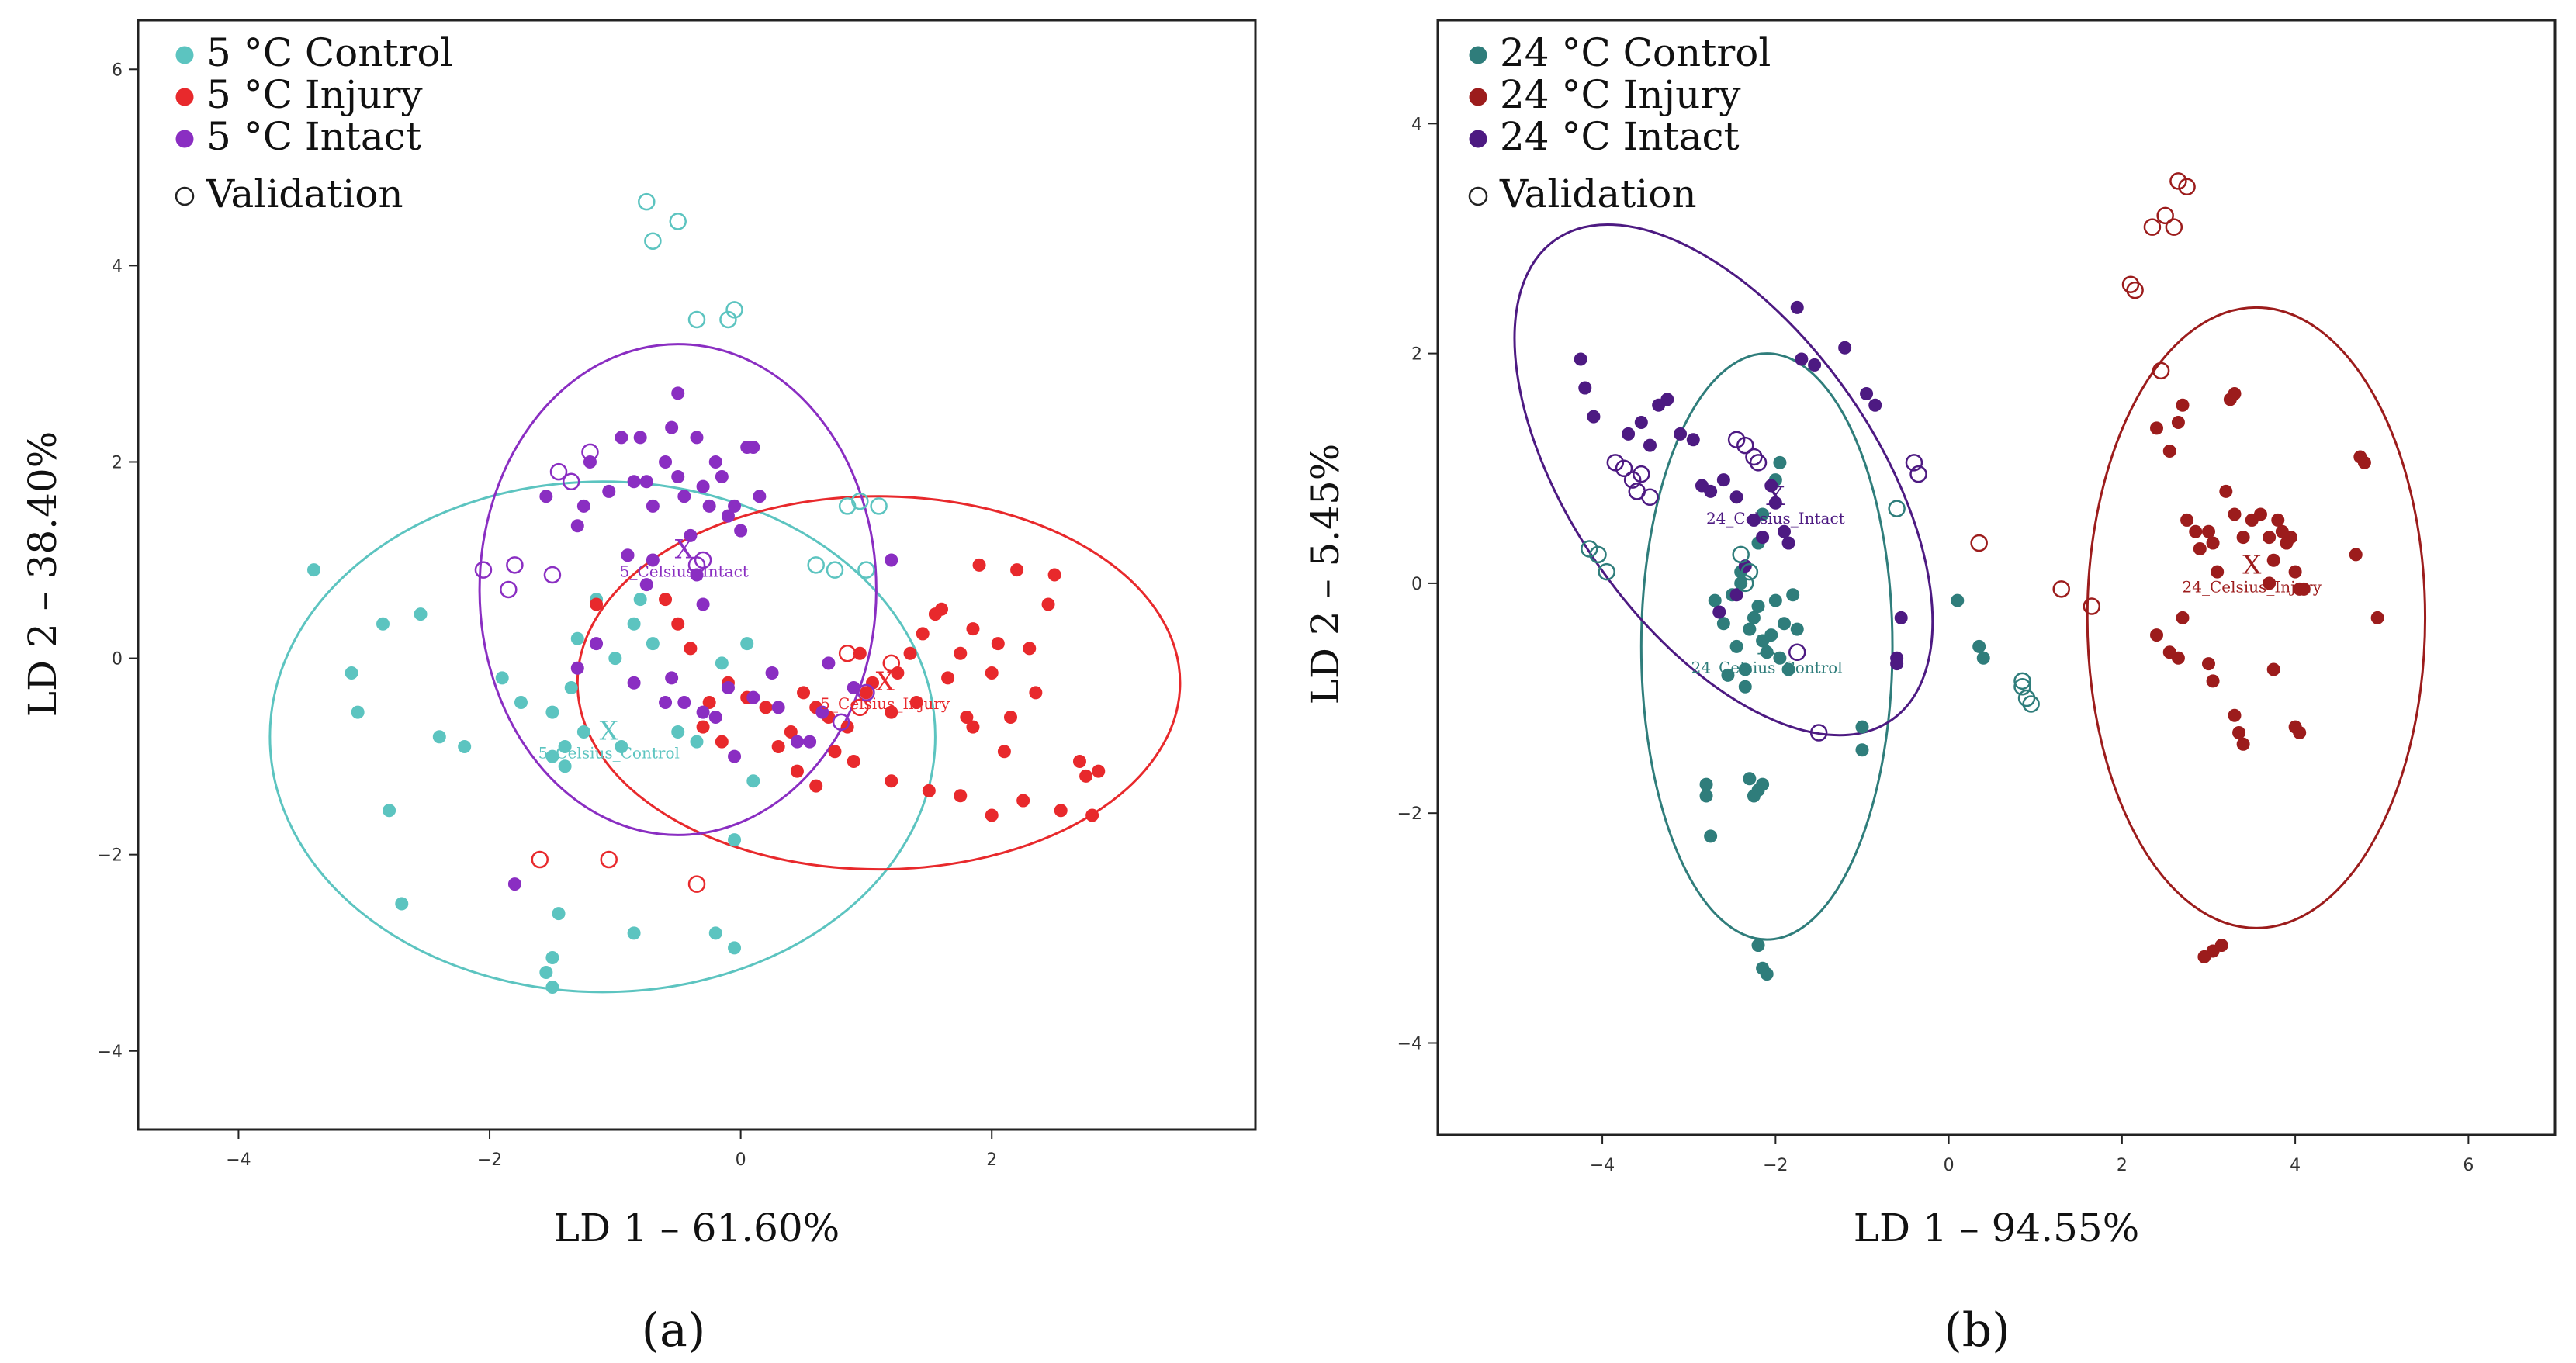 The width and height of the screenshot is (2576, 1363). Describe the element at coordinates (329, 52) in the screenshot. I see `legend-entry: 5 °C Control` at that location.